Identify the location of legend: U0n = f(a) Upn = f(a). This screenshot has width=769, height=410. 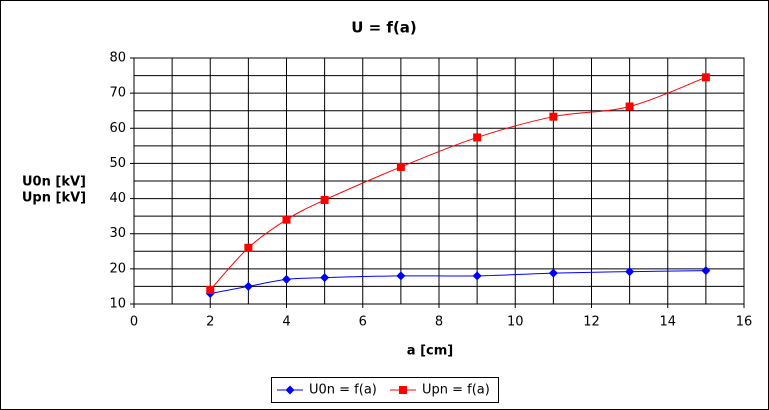
(383, 390).